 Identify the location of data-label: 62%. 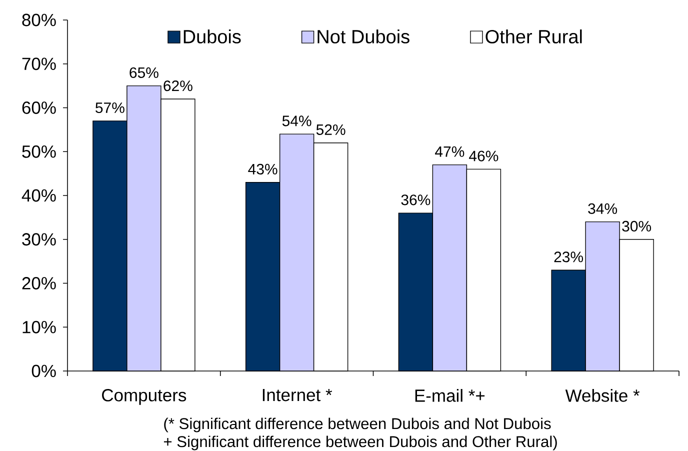
(178, 86).